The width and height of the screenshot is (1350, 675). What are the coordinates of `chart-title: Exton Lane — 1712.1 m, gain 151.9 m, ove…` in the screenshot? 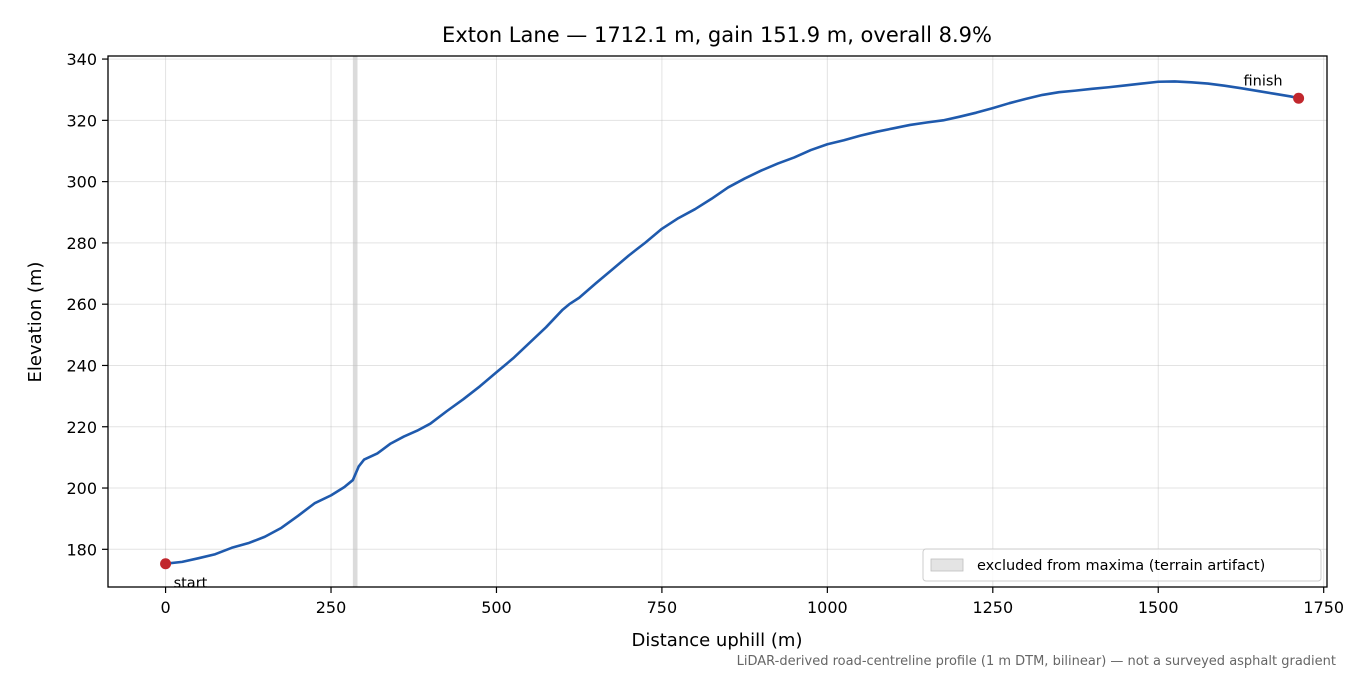 It's located at (717, 35).